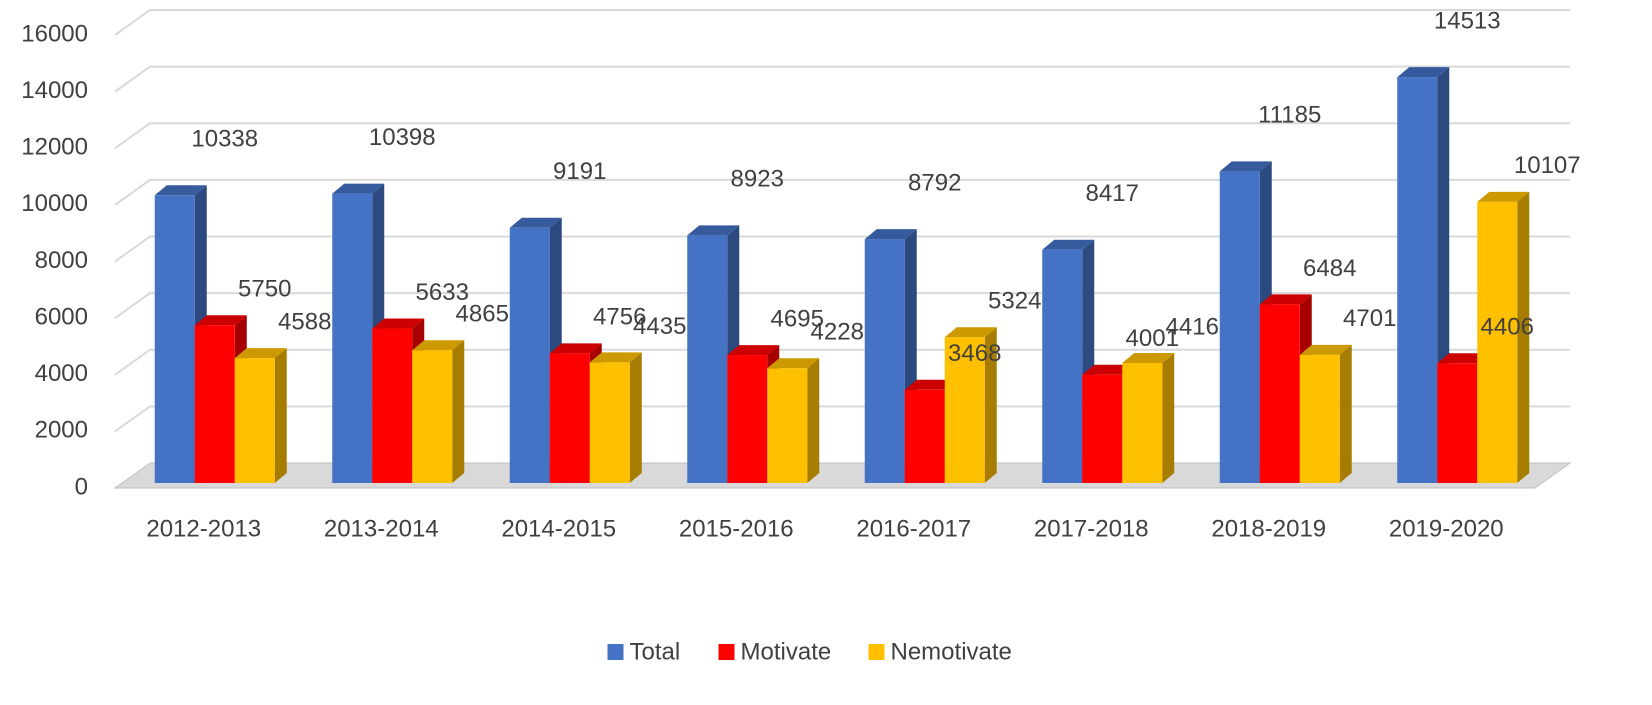 The height and width of the screenshot is (705, 1652). I want to click on data-label: 4865, so click(482, 314).